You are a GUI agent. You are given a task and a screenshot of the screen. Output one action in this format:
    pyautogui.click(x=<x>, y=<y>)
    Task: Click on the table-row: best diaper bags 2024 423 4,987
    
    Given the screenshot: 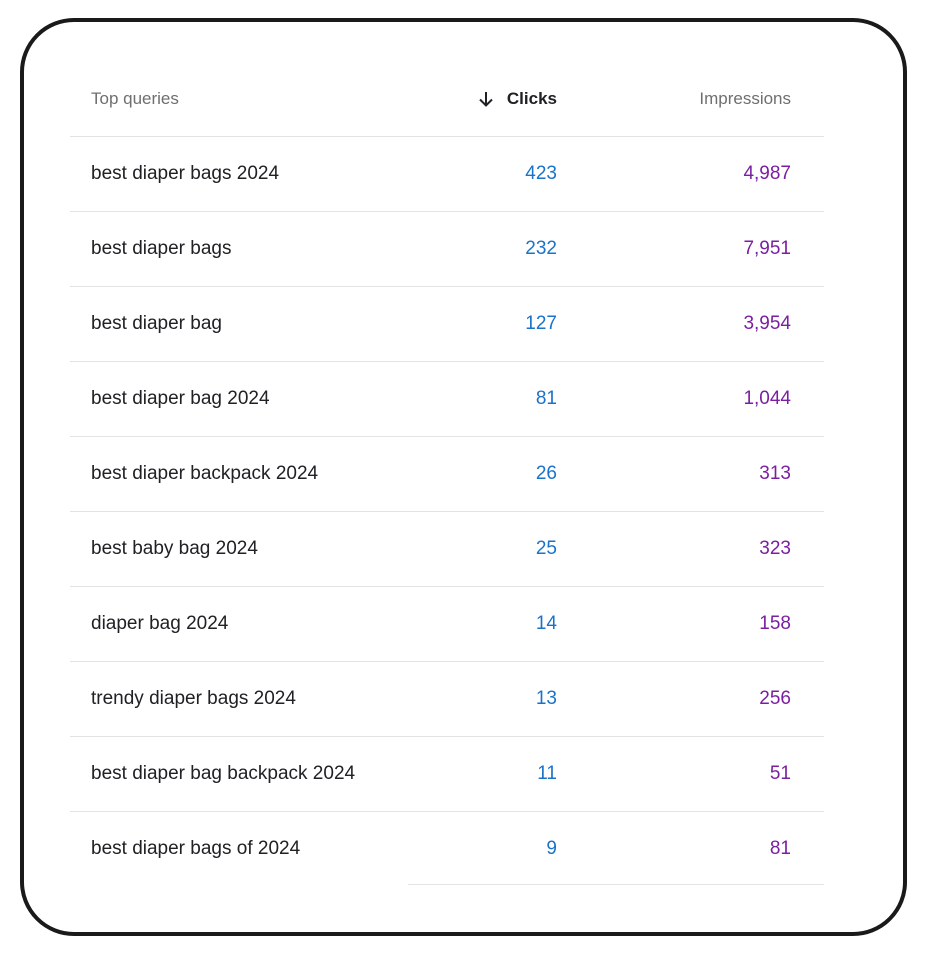 What is the action you would take?
    pyautogui.click(x=447, y=174)
    